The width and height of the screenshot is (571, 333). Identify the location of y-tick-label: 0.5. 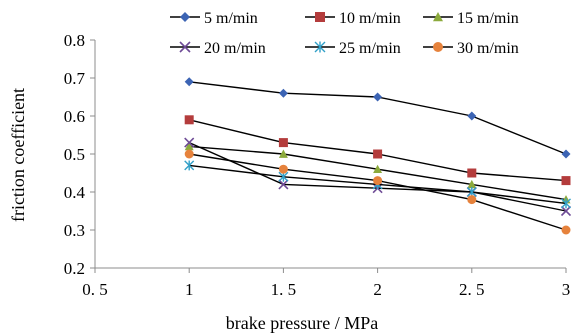
(74, 154).